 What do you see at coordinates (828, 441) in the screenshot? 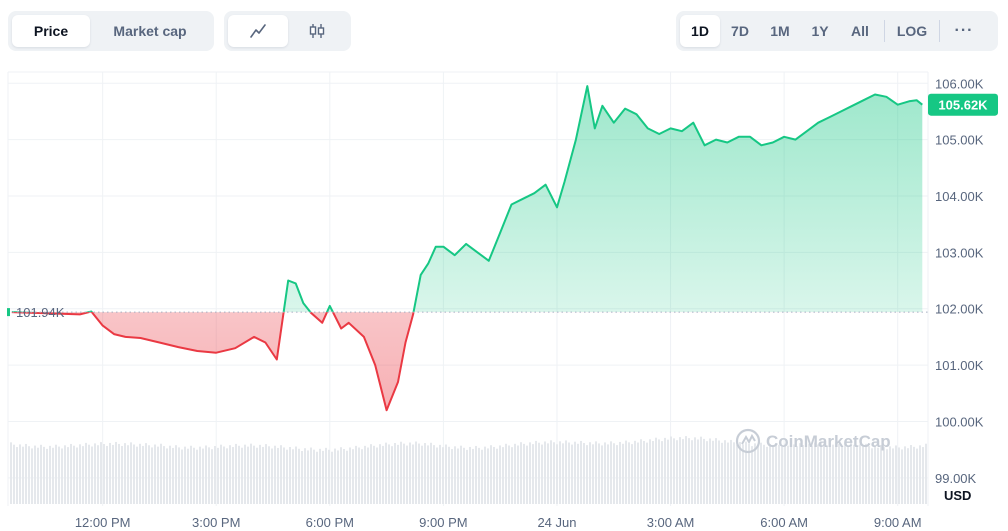
I see `watermark-text: CoinMarketCap` at bounding box center [828, 441].